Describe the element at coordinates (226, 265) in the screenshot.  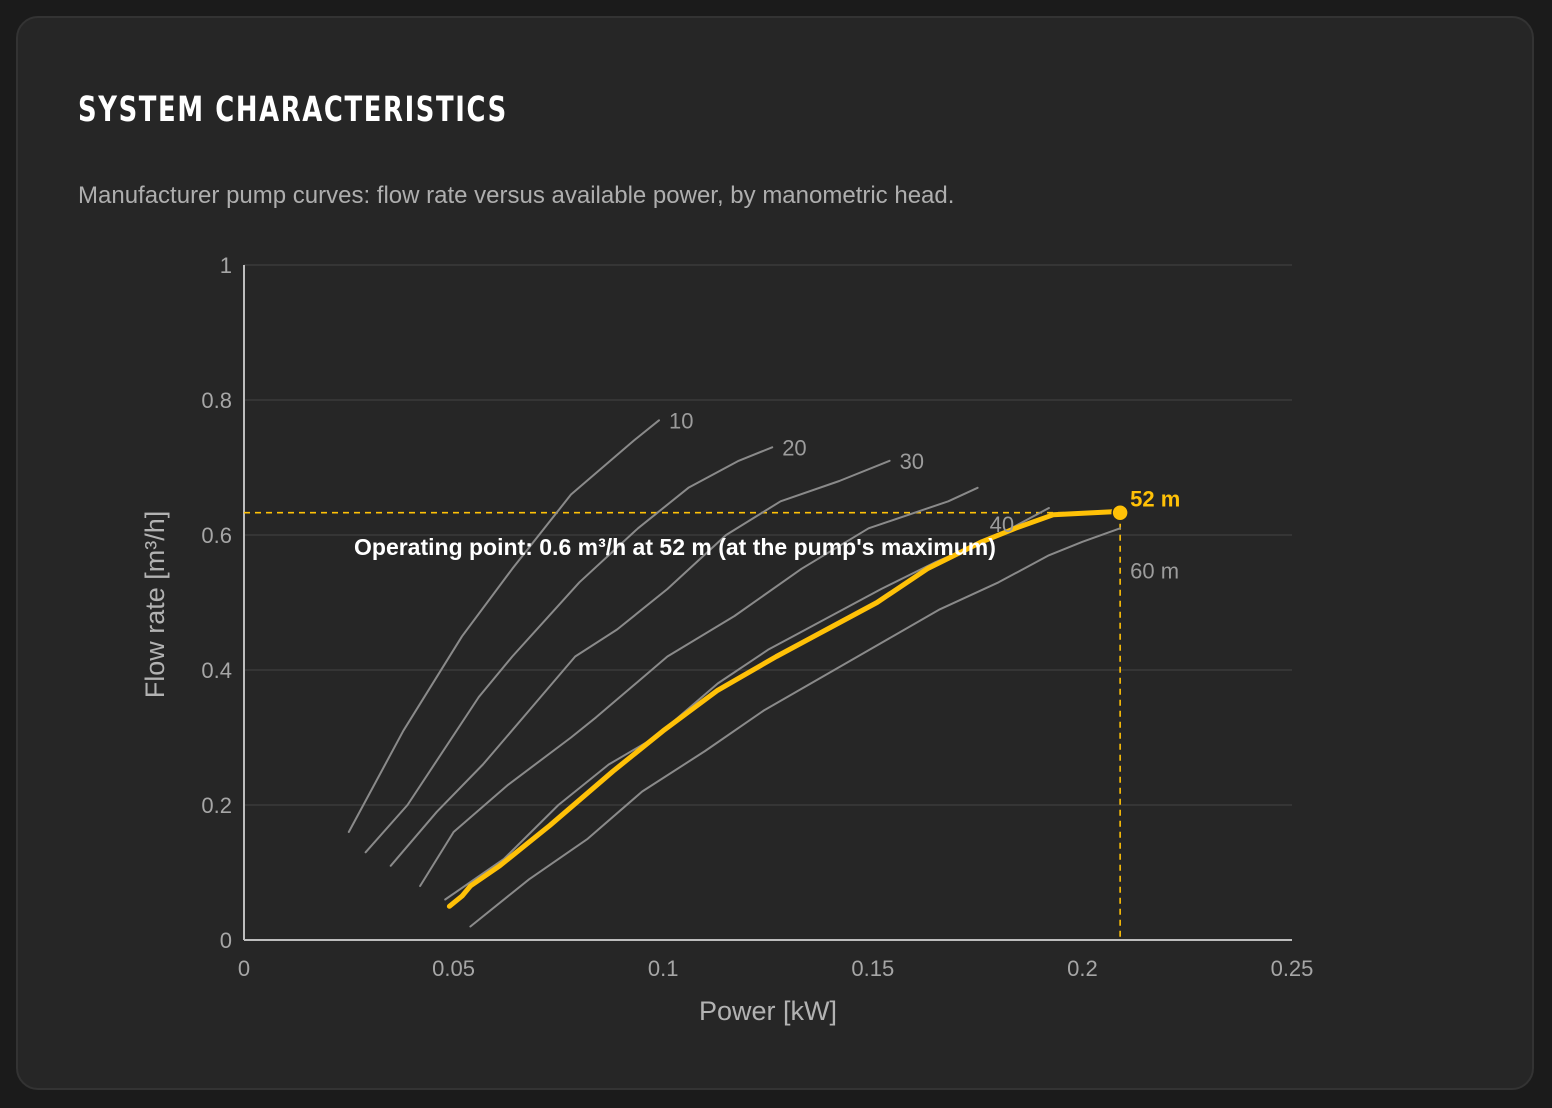
I see `y-tick-label: 1` at that location.